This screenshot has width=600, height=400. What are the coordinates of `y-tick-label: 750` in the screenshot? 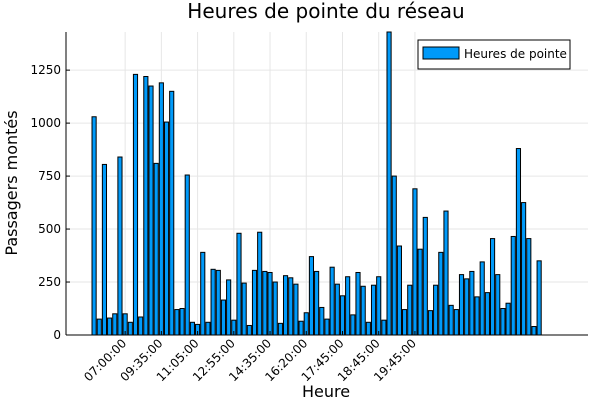 It's located at (49, 176).